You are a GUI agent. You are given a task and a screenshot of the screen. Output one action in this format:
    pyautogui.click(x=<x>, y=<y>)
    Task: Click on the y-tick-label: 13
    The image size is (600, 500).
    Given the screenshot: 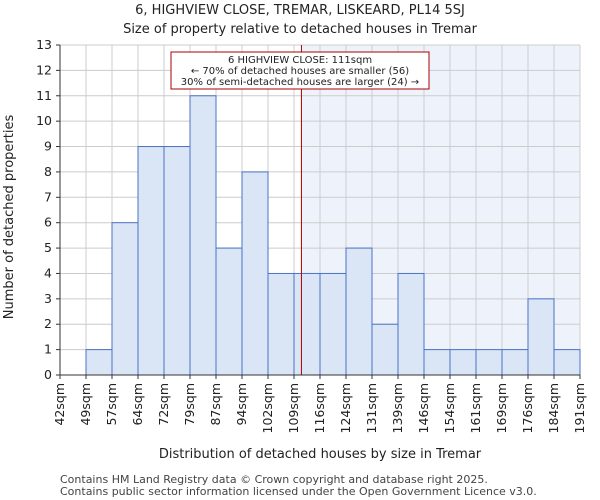 What is the action you would take?
    pyautogui.click(x=44, y=44)
    